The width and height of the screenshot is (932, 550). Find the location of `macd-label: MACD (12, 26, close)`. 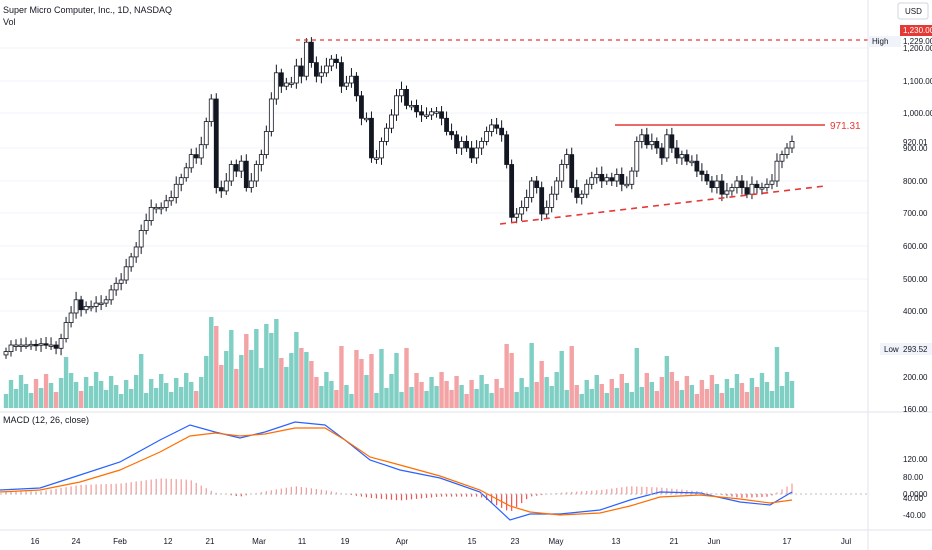

macd-label: MACD (12, 26, close) is located at coordinates (46, 420).